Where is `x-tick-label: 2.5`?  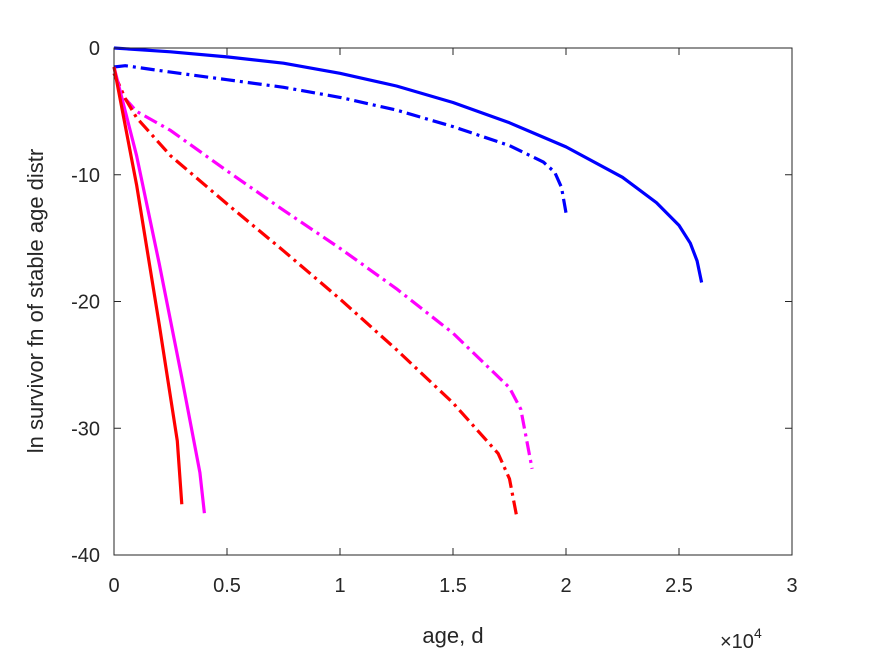 x-tick-label: 2.5 is located at coordinates (679, 586).